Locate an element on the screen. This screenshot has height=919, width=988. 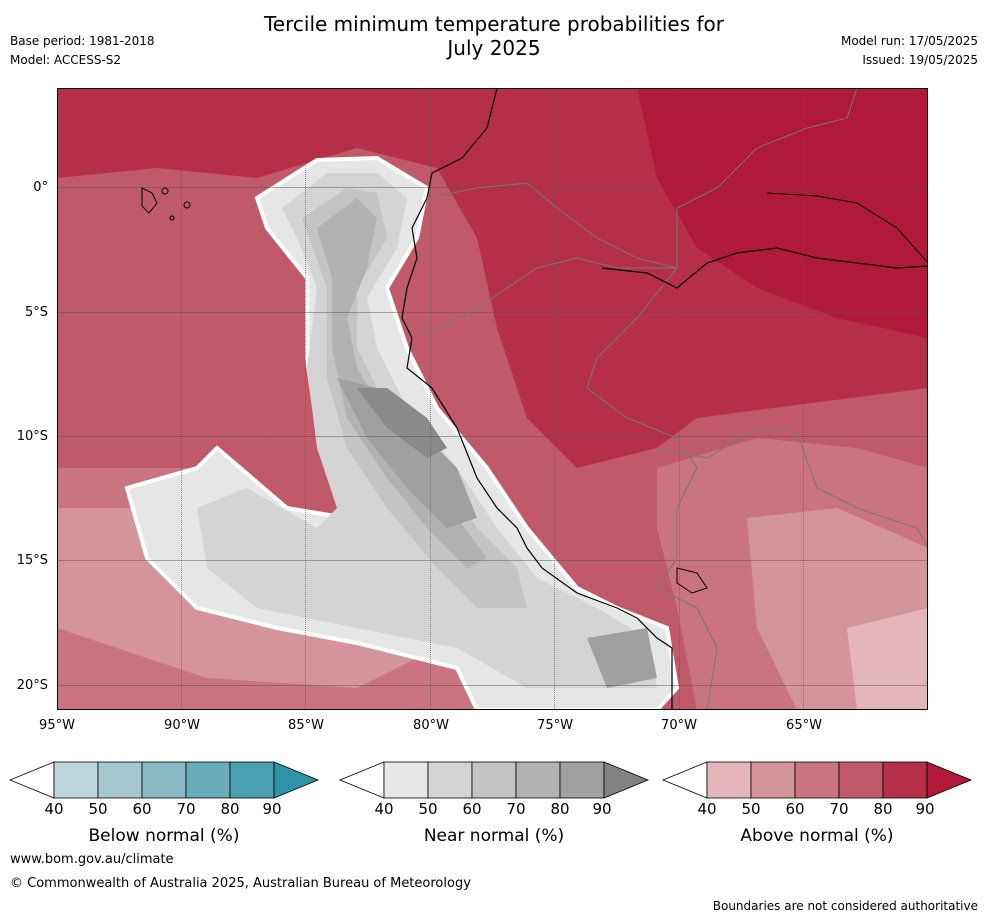
below-tick-90: 90 is located at coordinates (272, 809).